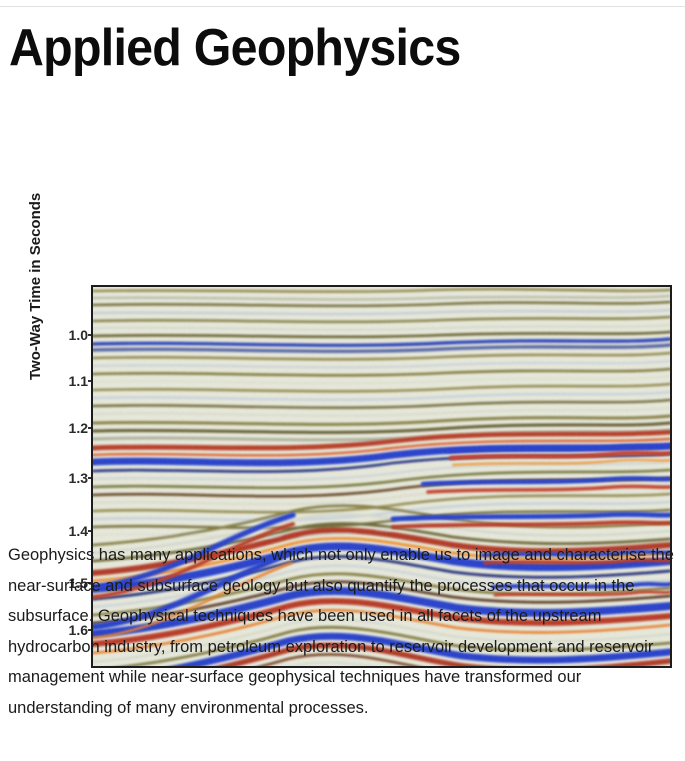  I want to click on y-tick-label: 1.3, so click(78, 478).